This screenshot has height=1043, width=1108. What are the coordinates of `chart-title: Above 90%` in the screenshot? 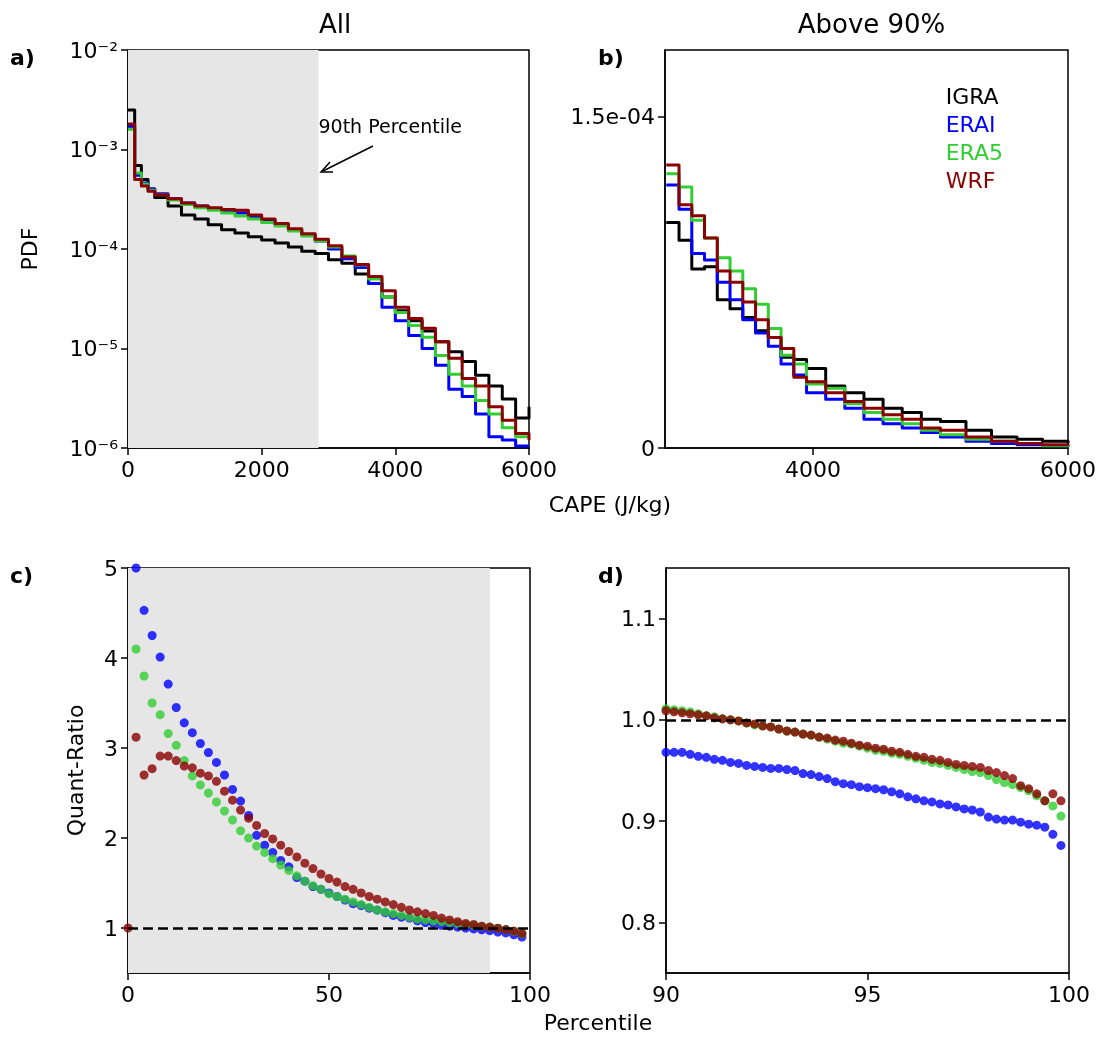 It's located at (871, 24).